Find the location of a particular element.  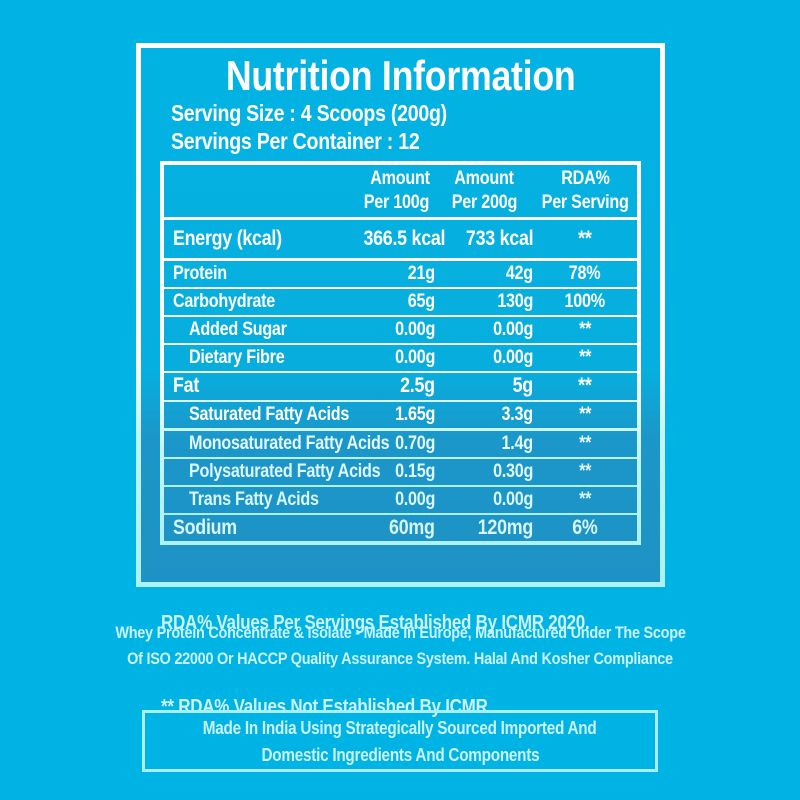

table-row-trans-fatty-acids: Trans Fatty Acids 0.00g 0.00g ** is located at coordinates (400, 501).